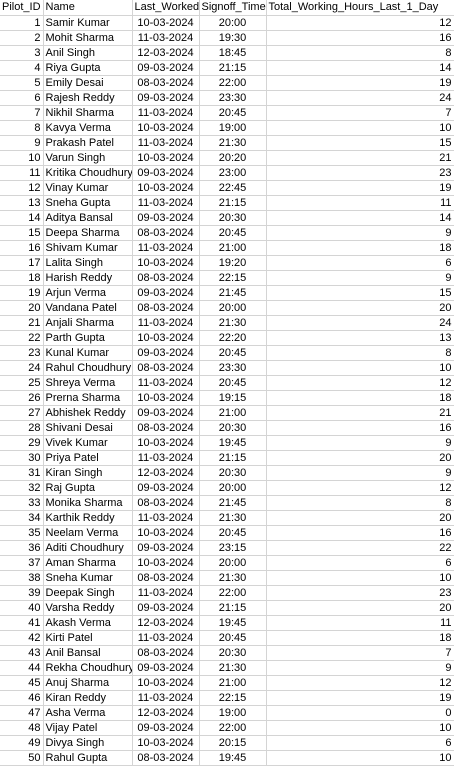  I want to click on cell-name: Monika Sharma, so click(87, 503).